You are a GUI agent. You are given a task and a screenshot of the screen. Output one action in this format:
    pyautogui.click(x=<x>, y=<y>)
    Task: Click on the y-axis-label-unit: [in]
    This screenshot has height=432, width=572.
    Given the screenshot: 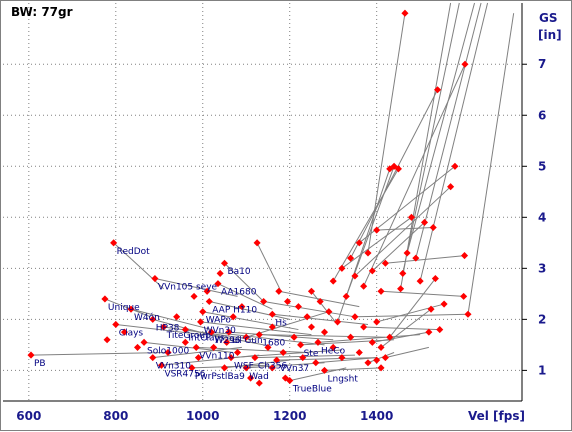 What is the action you would take?
    pyautogui.click(x=550, y=35)
    